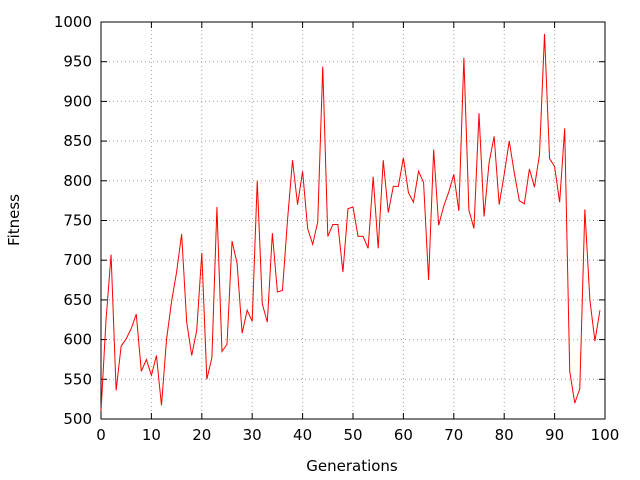 Image resolution: width=640 pixels, height=480 pixels. Describe the element at coordinates (77, 260) in the screenshot. I see `y-tick-label: 700` at that location.